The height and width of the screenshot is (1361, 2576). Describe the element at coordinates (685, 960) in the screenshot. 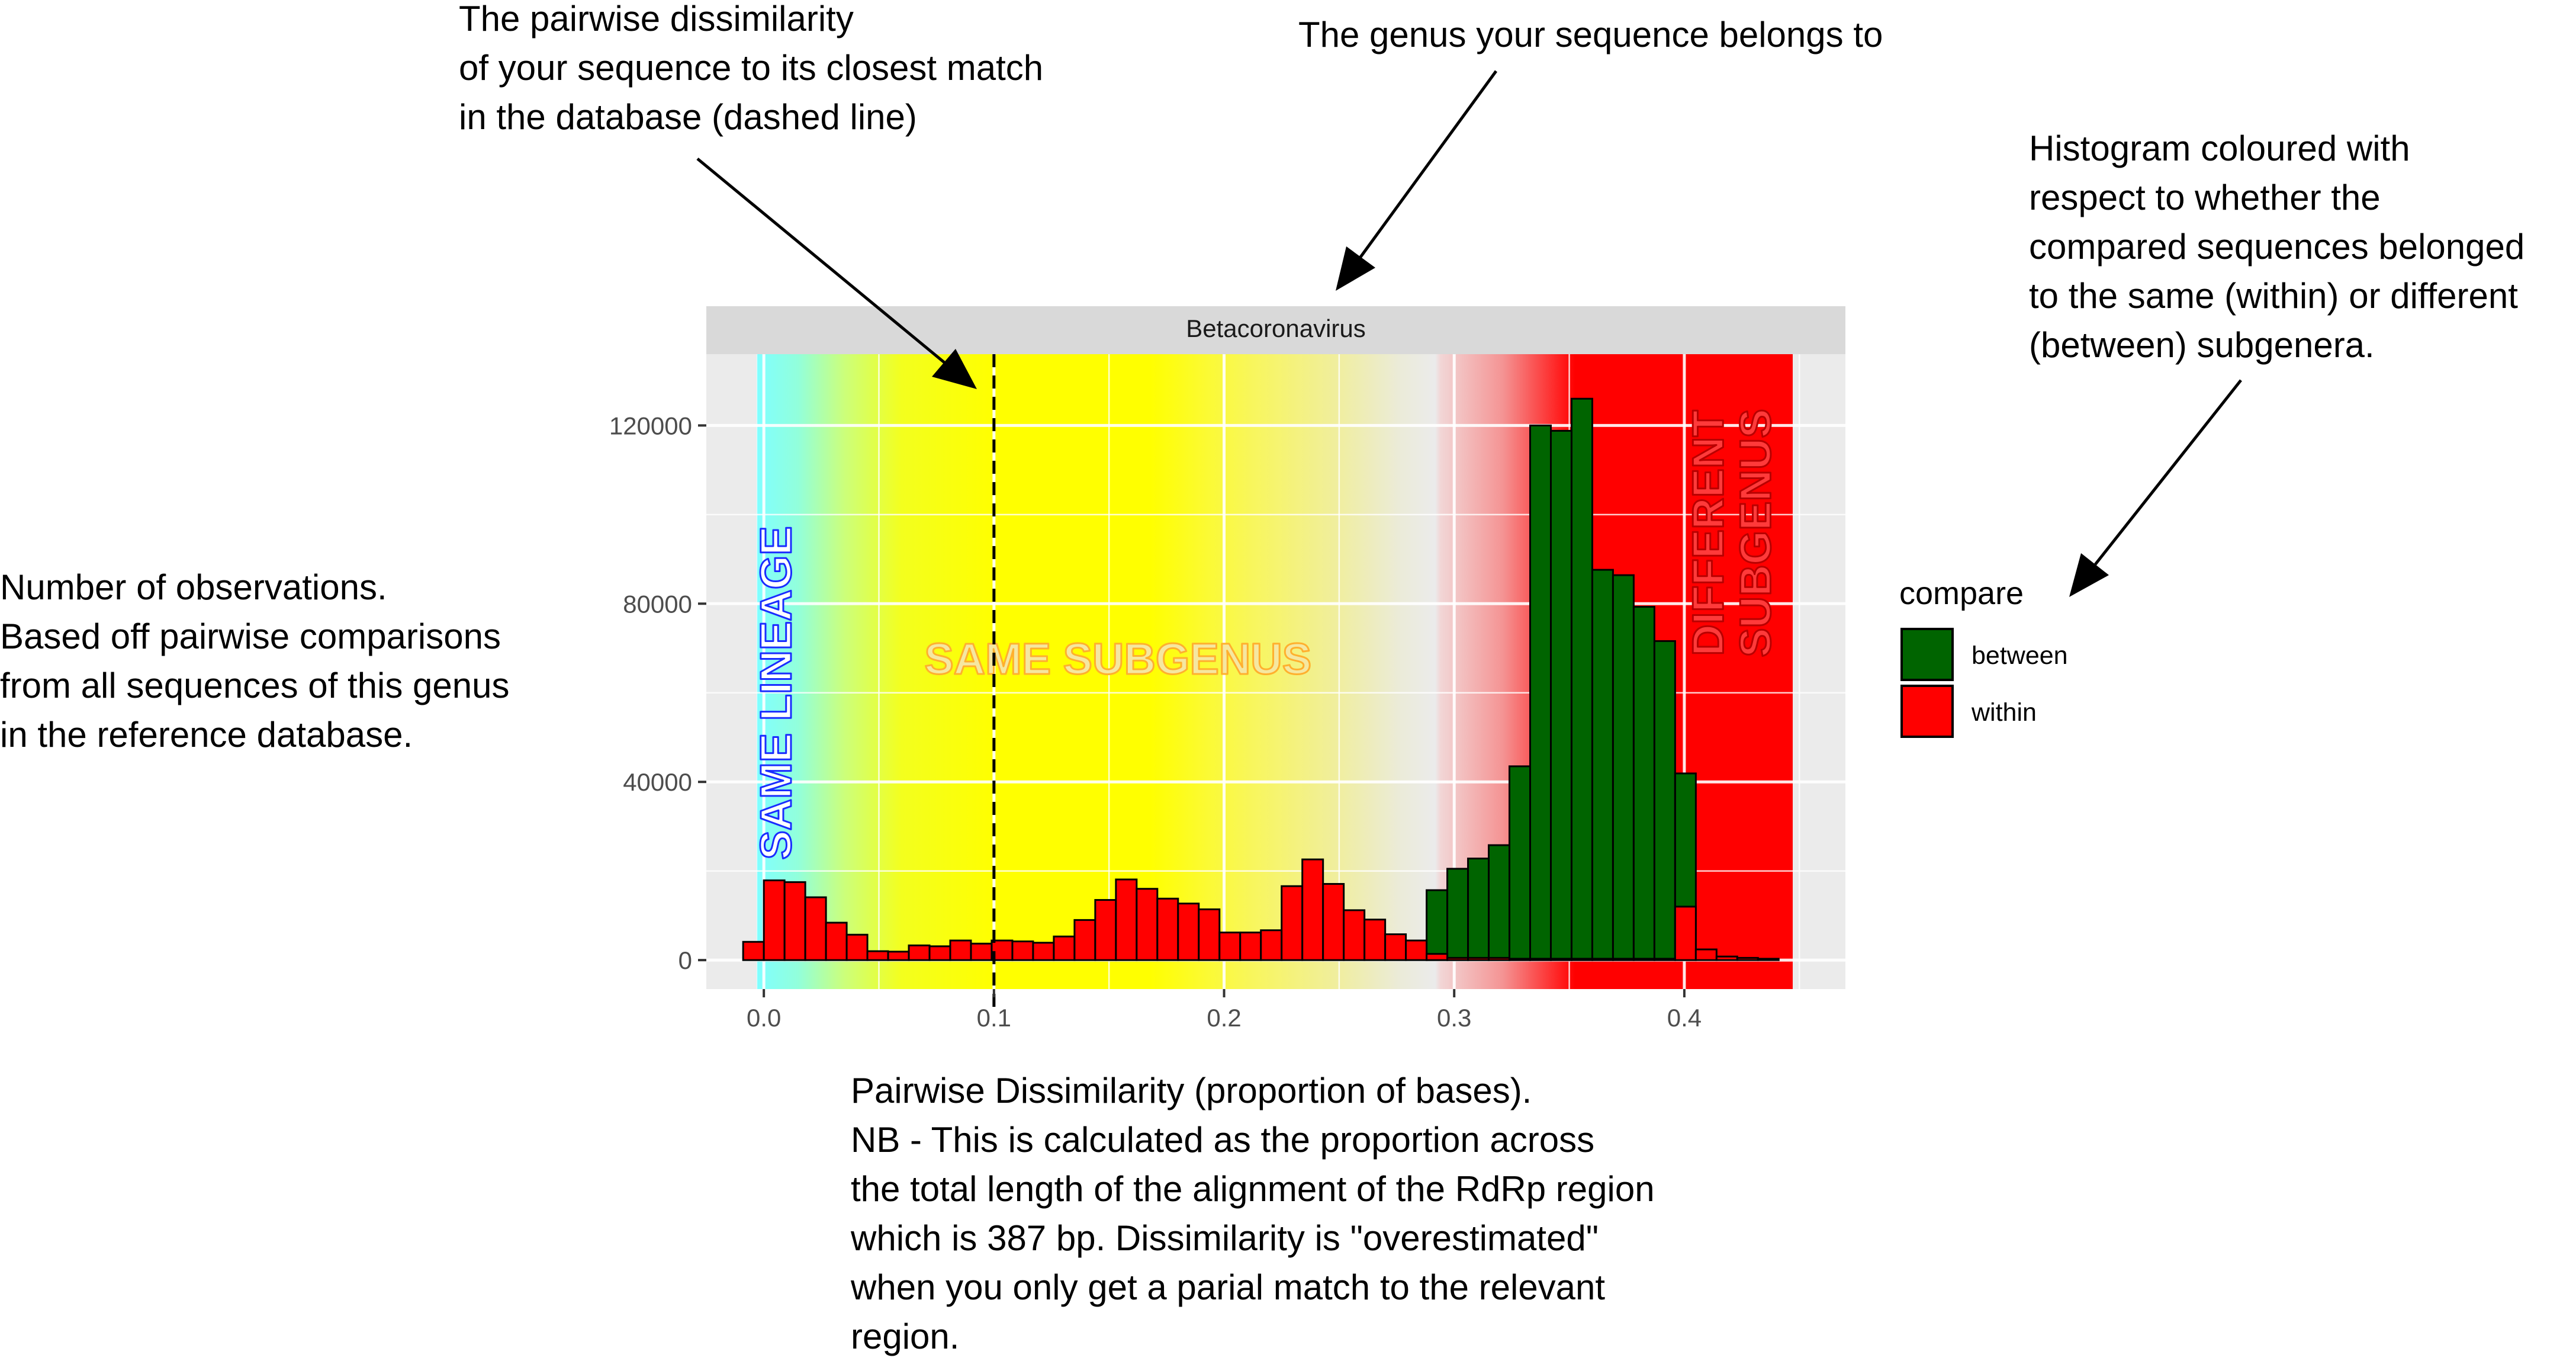

I see `y-tick-label: 0` at that location.